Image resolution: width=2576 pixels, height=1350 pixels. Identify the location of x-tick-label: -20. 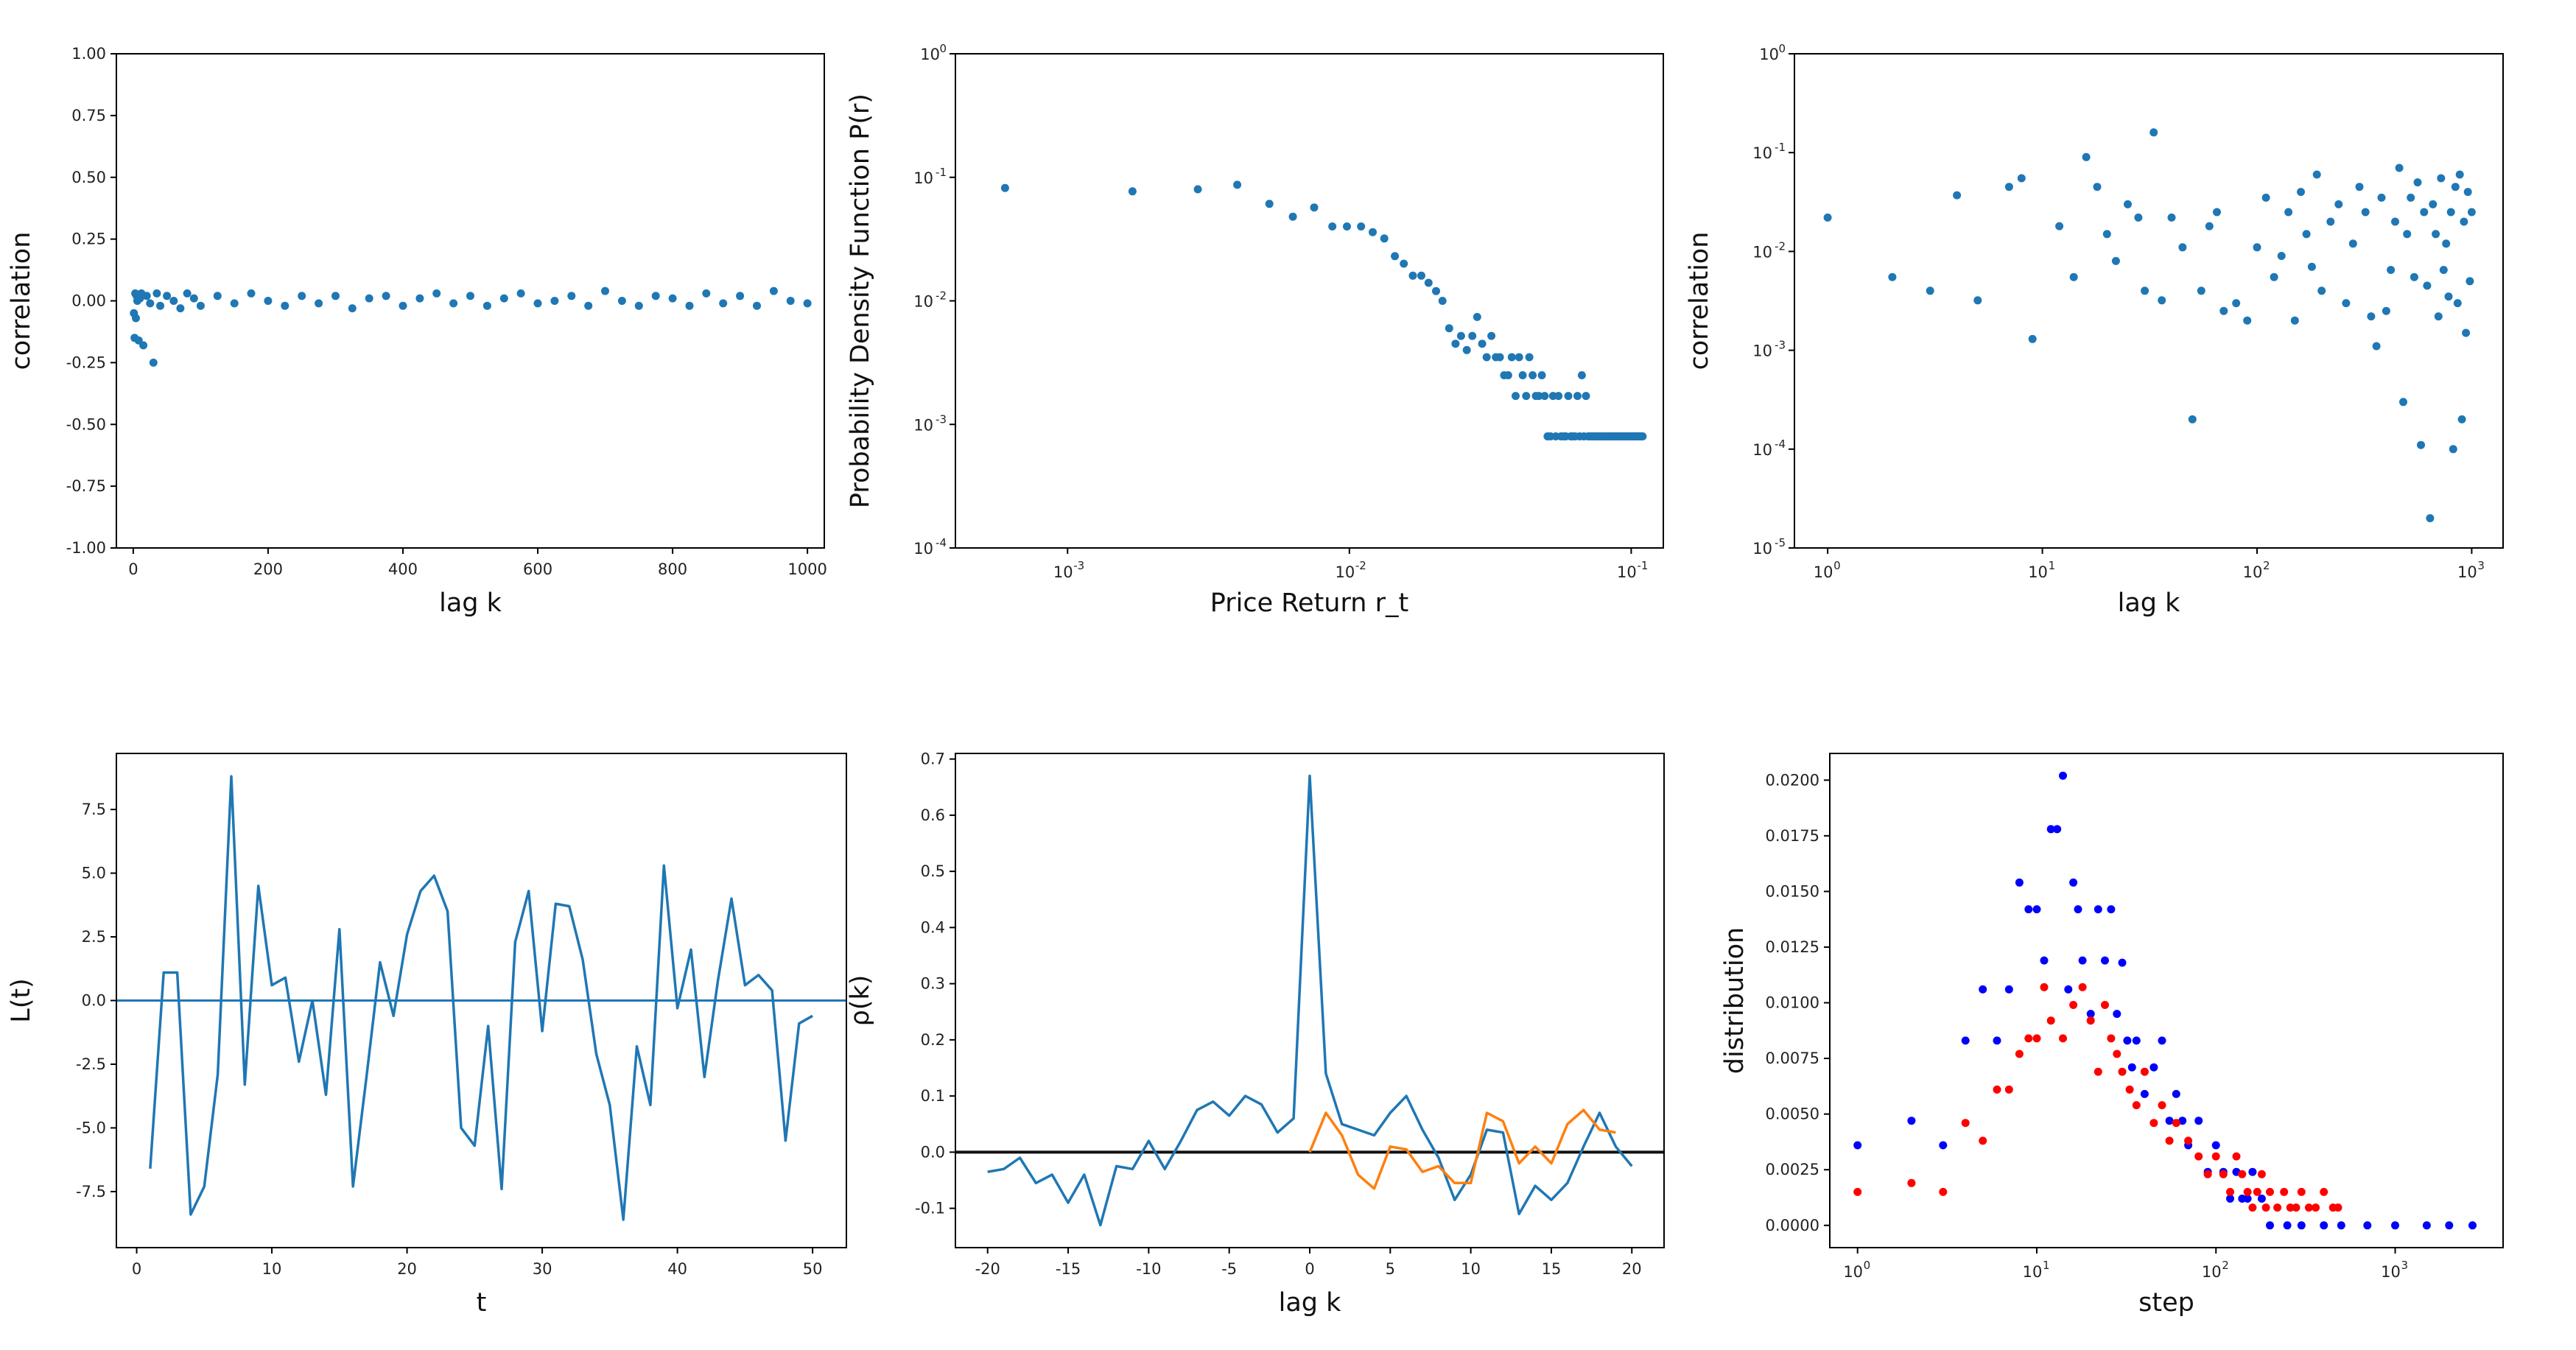
(987, 1269).